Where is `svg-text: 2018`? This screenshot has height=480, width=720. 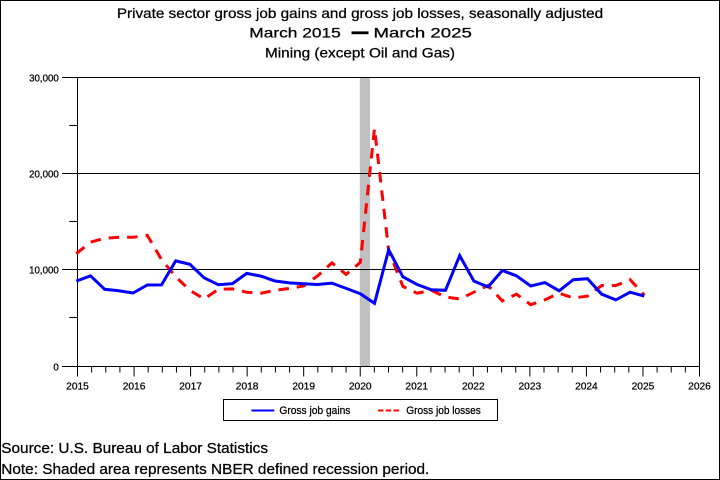 svg-text: 2018 is located at coordinates (247, 386).